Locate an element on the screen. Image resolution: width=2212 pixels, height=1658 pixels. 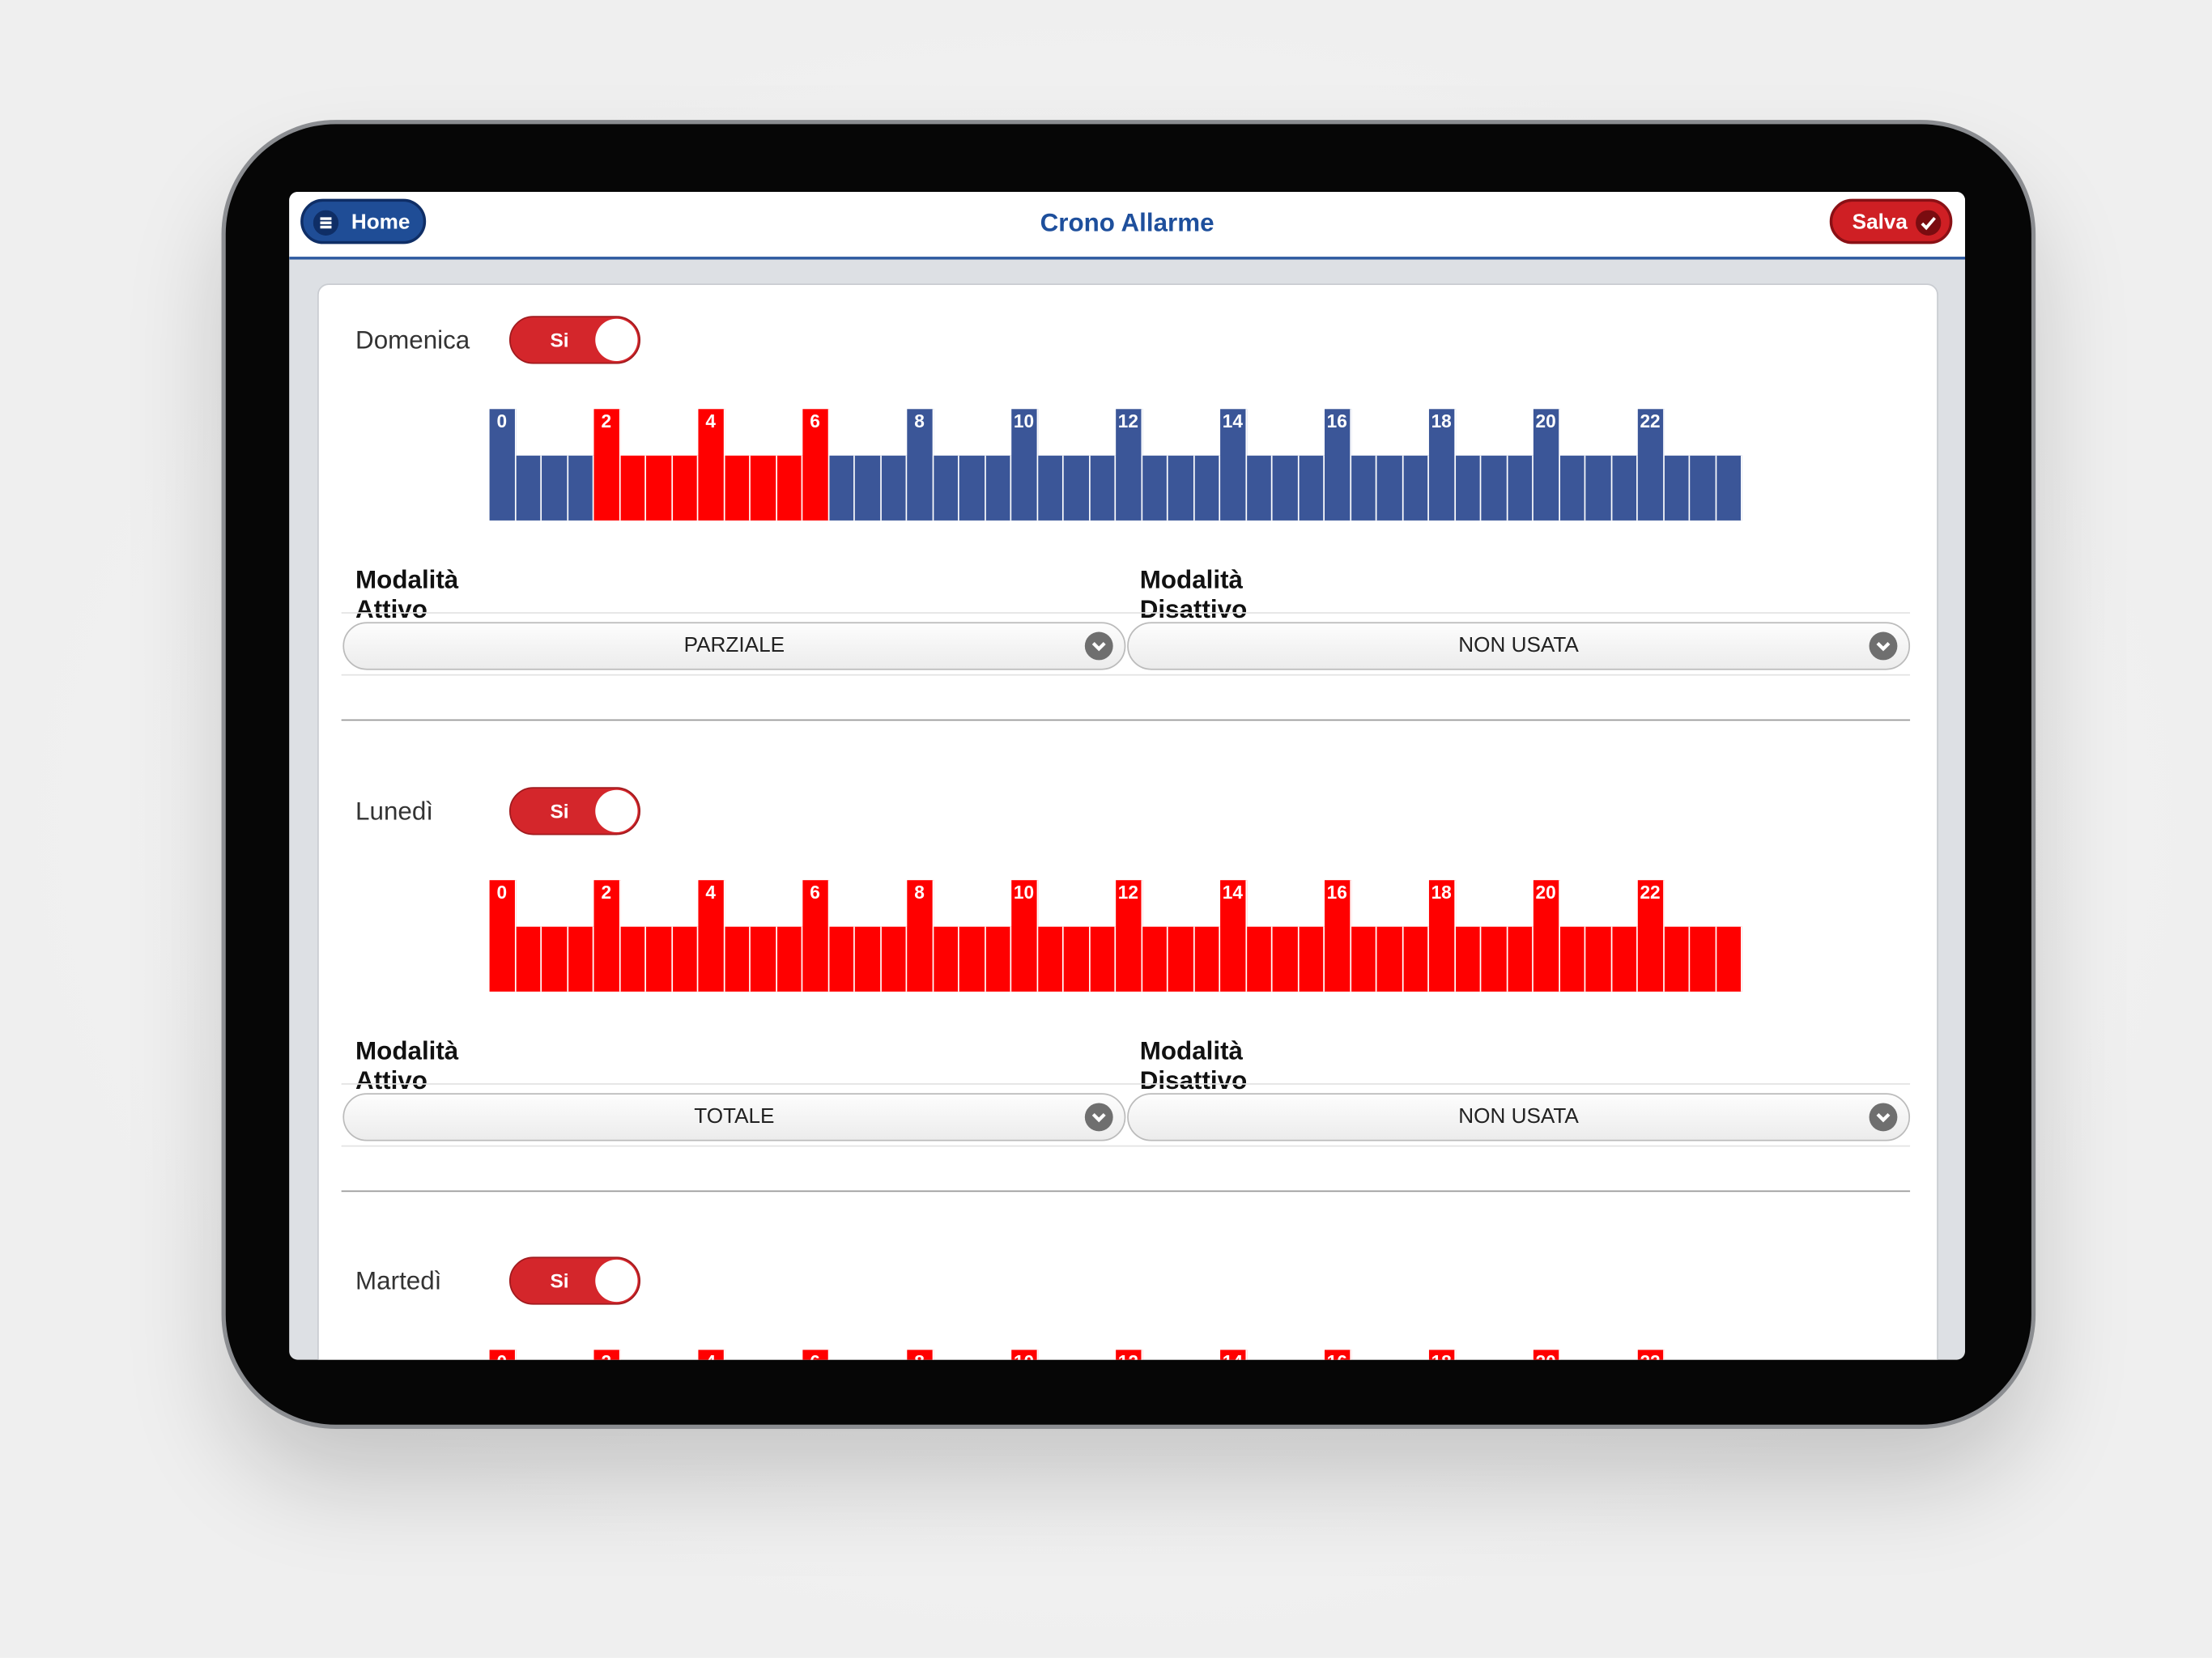
time-slot: 20 is located at coordinates (1547, 465).